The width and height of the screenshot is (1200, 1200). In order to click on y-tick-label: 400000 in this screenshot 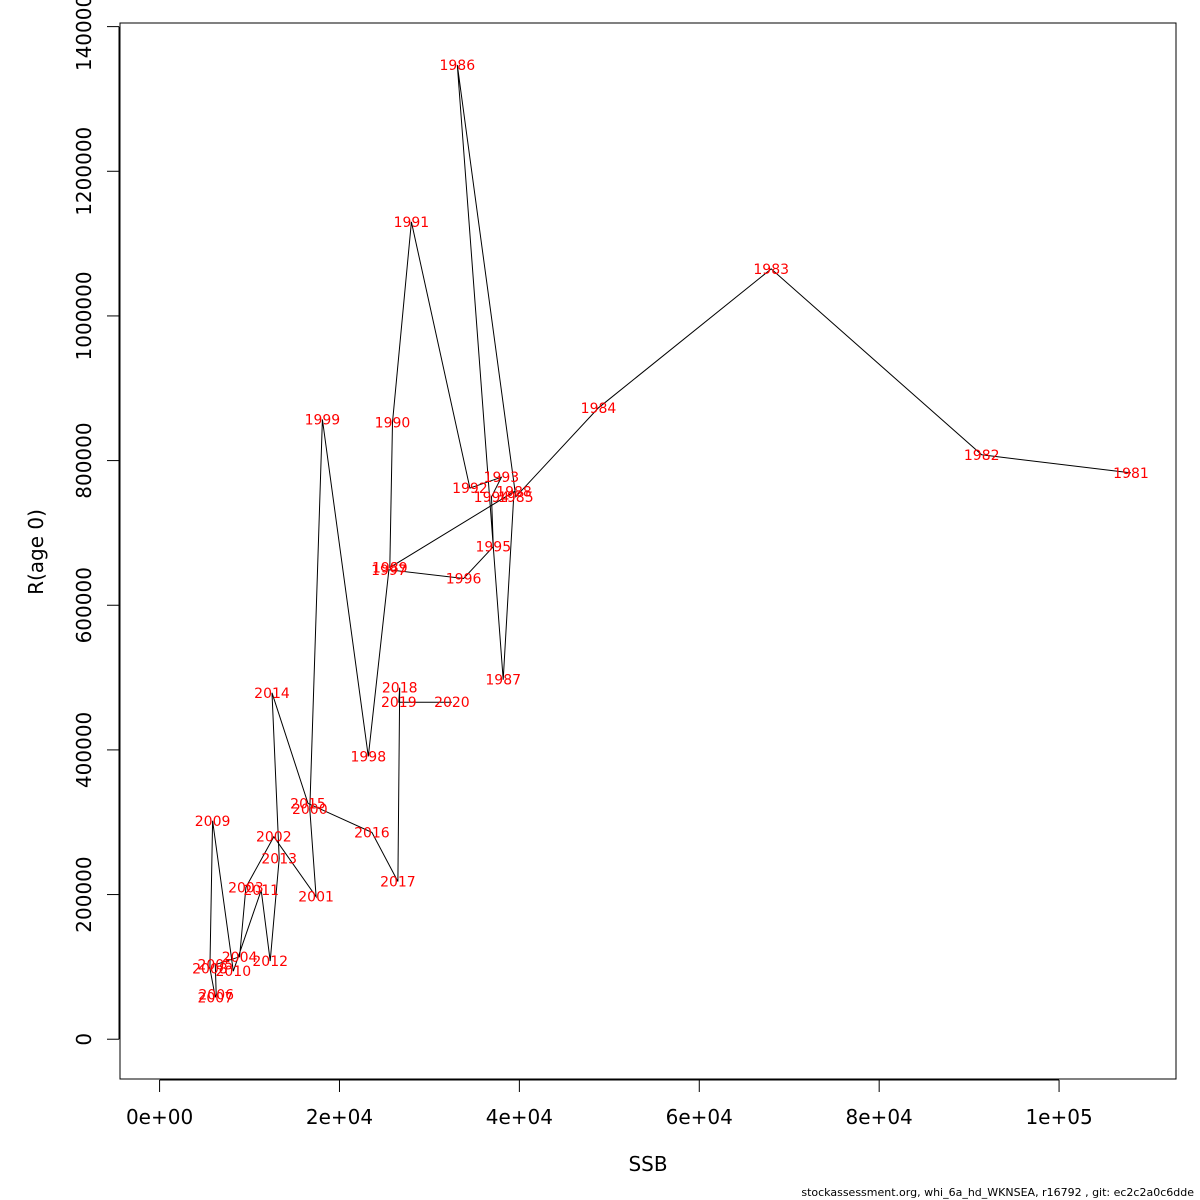, I will do `click(84, 750)`.